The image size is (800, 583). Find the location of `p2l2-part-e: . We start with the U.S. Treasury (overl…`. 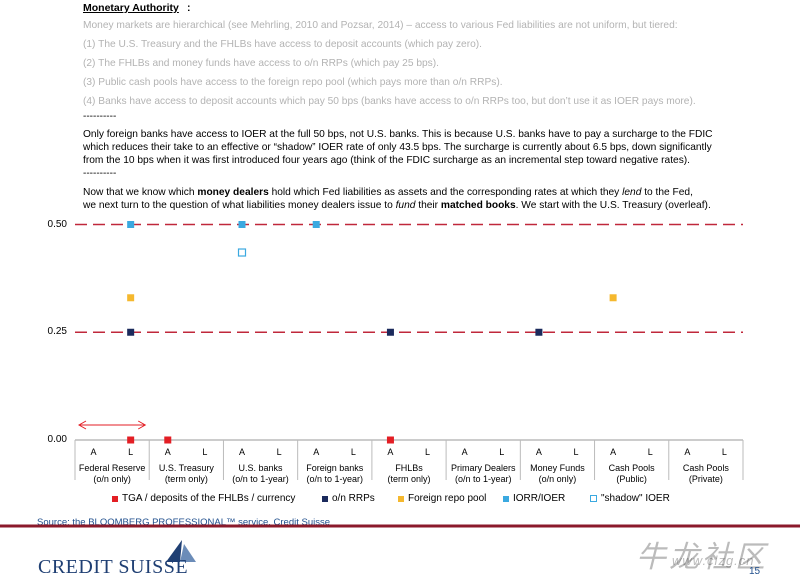

p2l2-part-e: . We start with the U.S. Treasury (overl… is located at coordinates (613, 205).